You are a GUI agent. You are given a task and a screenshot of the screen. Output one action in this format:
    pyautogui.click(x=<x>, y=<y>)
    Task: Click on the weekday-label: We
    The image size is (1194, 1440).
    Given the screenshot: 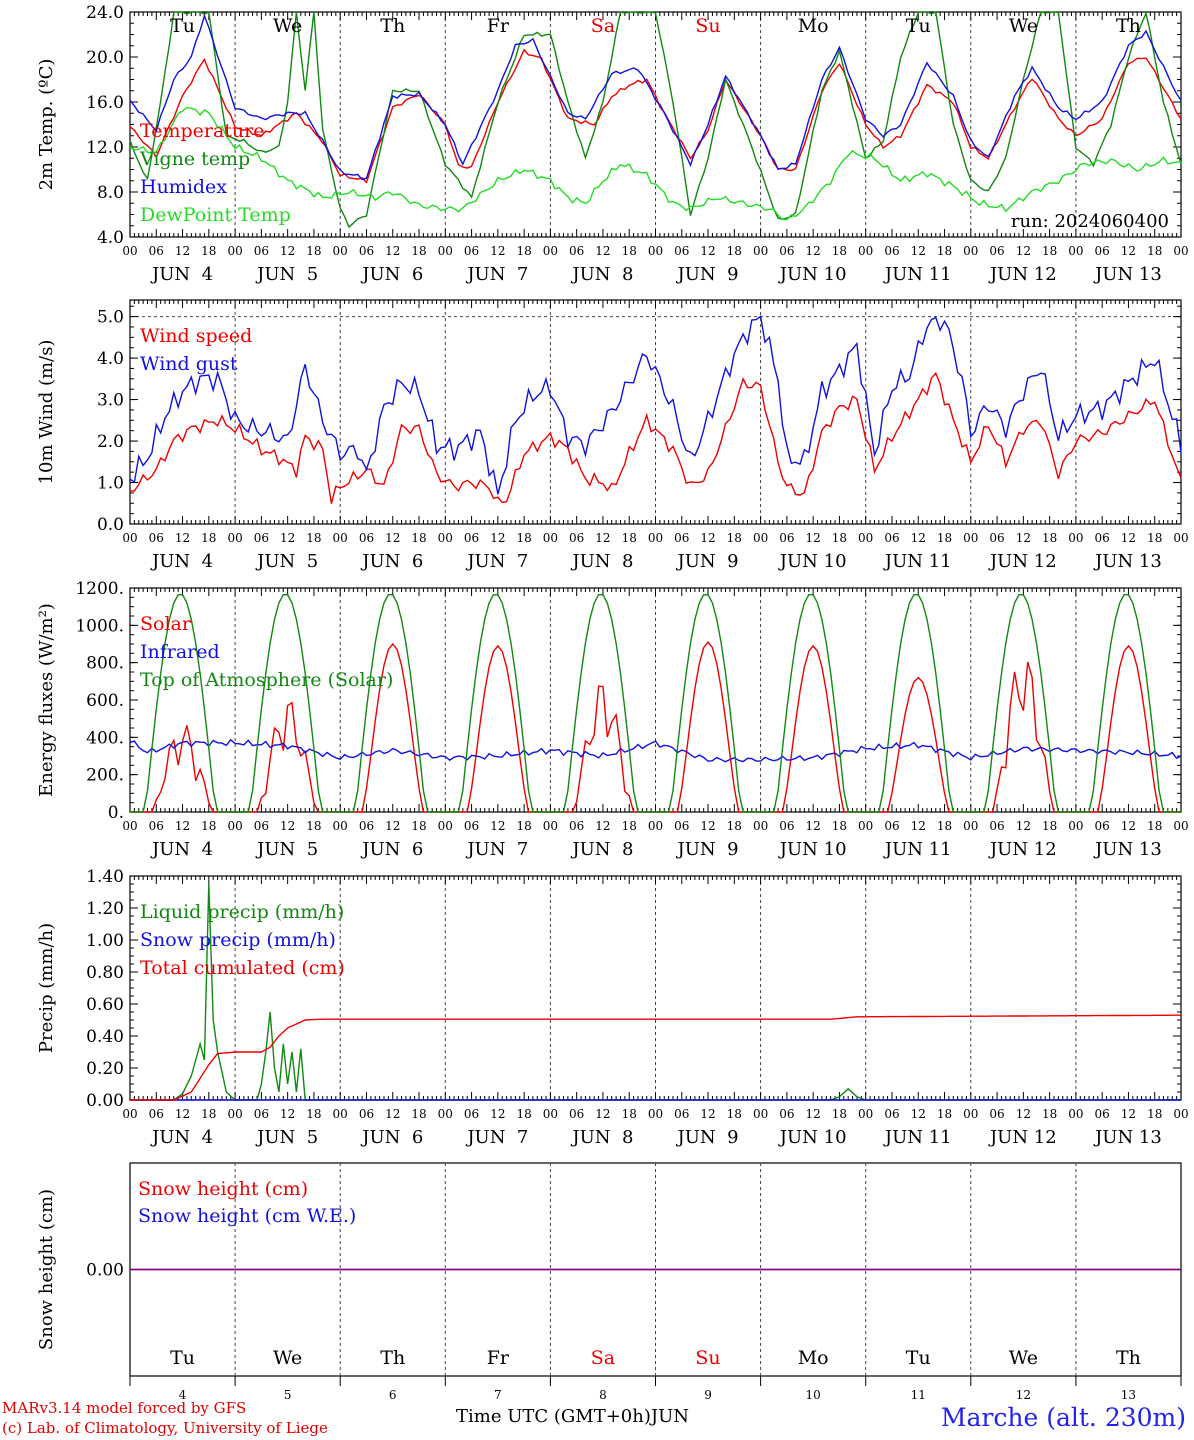 What is the action you would take?
    pyautogui.click(x=1023, y=26)
    